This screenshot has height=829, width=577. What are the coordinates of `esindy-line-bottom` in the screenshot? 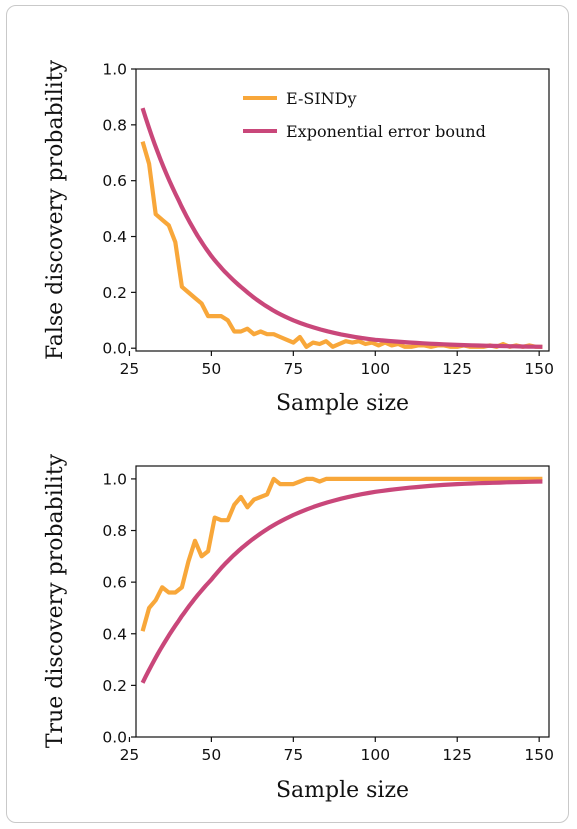 It's located at (341, 554).